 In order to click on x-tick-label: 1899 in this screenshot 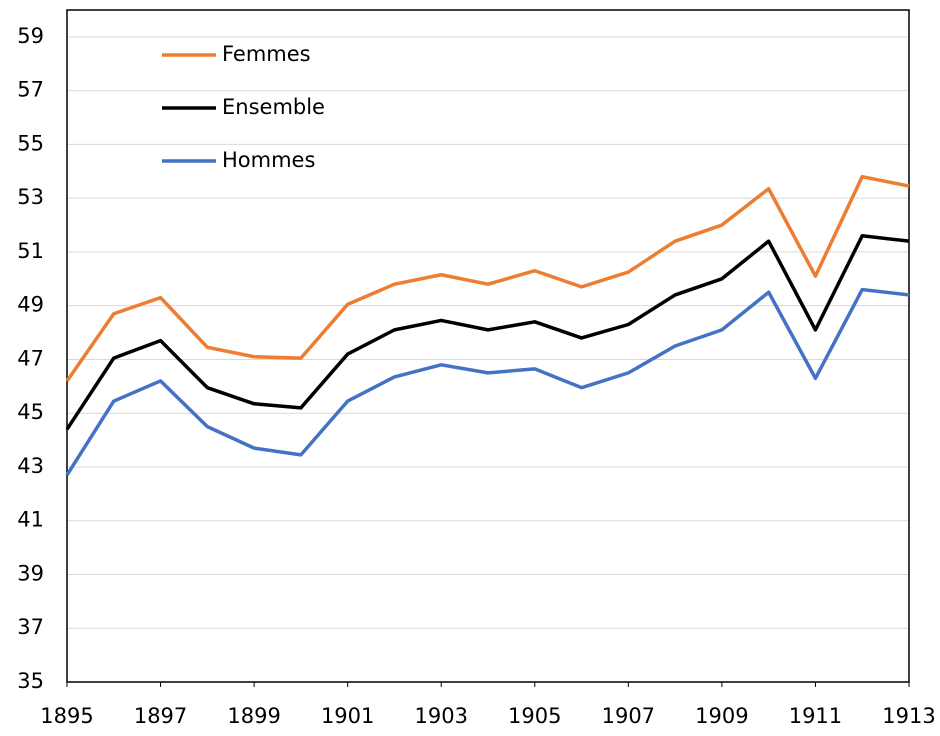, I will do `click(253, 716)`.